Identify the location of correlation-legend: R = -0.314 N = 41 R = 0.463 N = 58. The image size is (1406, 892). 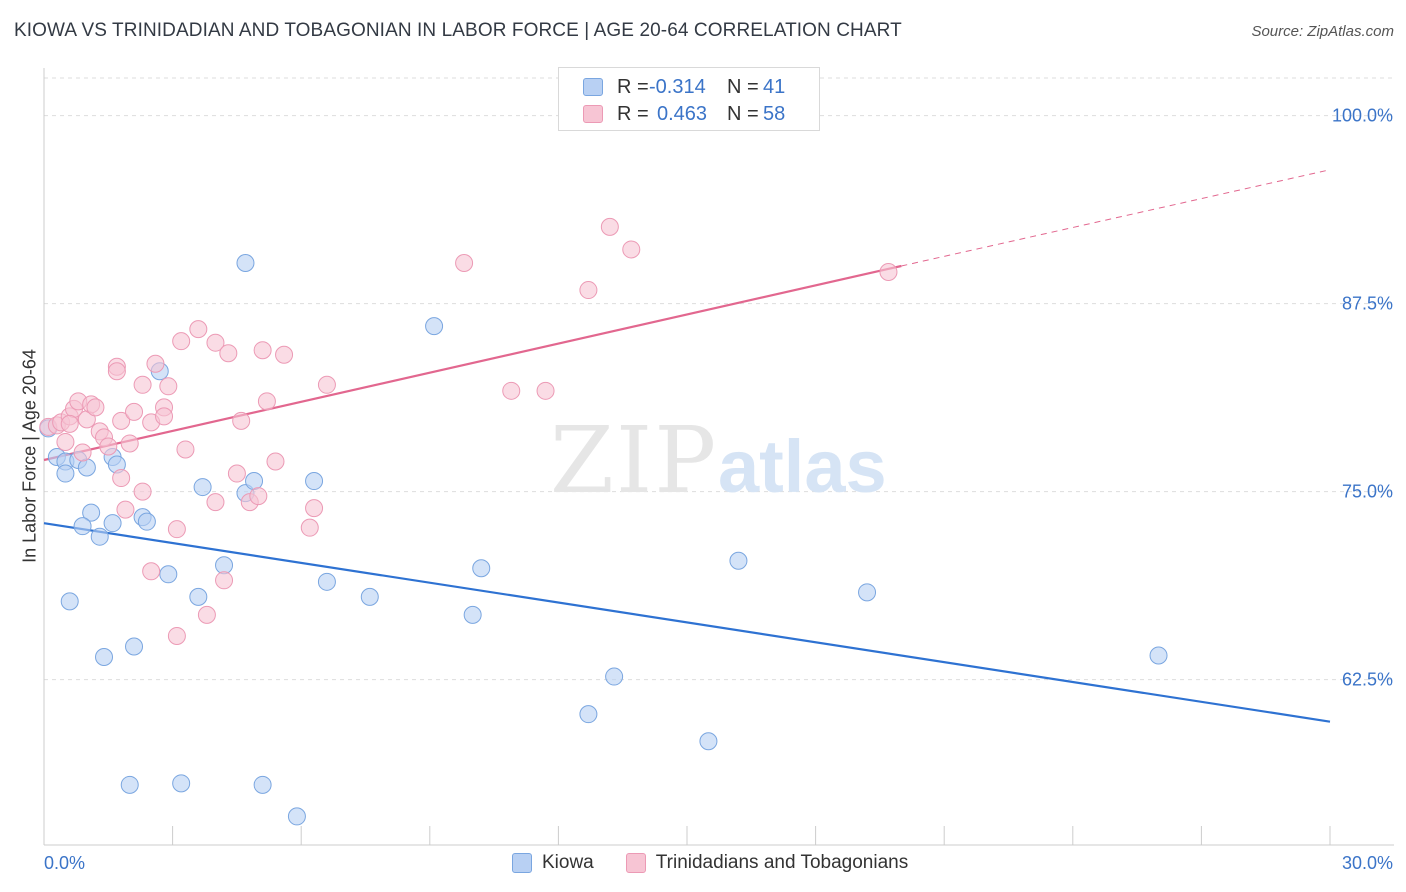
(689, 99).